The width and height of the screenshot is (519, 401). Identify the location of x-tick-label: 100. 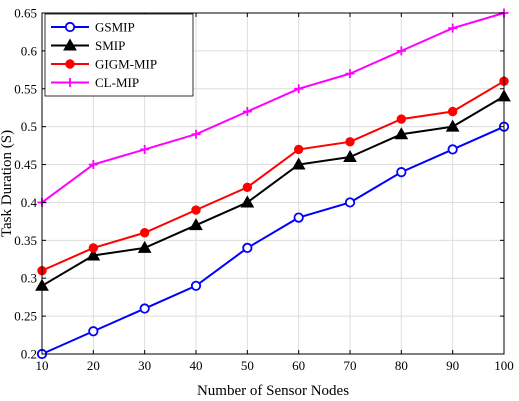
(504, 365).